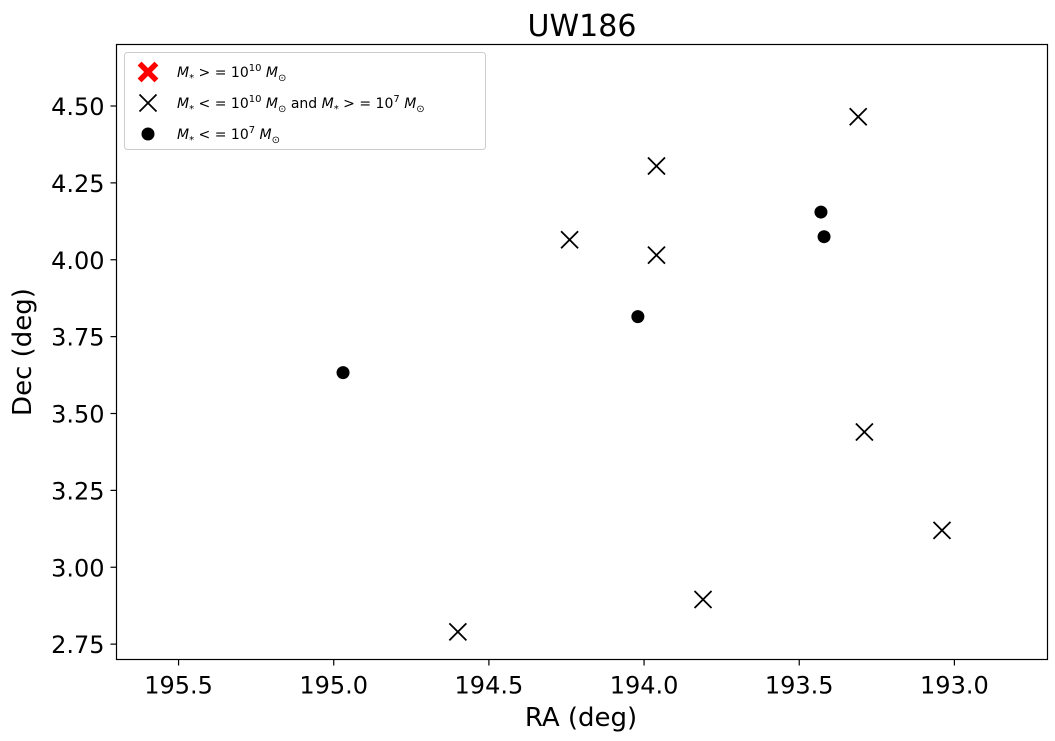 This screenshot has height=741, width=1055. I want to click on x-axis: 195.5 195.0 194.5 194.0 193.5 193.0, so click(566, 679).